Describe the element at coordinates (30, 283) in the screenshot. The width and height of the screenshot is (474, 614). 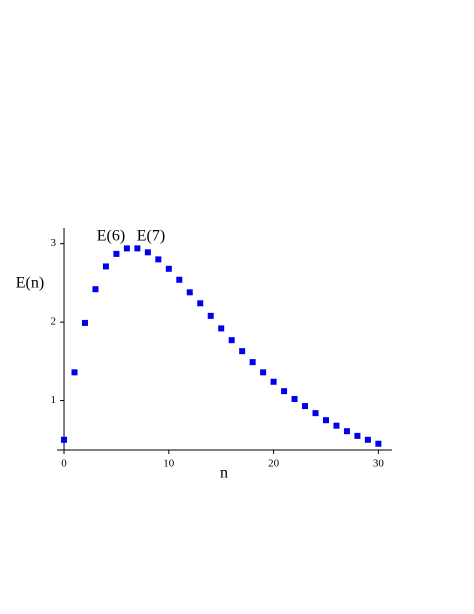
I see `y-axis-label: E(n)` at that location.